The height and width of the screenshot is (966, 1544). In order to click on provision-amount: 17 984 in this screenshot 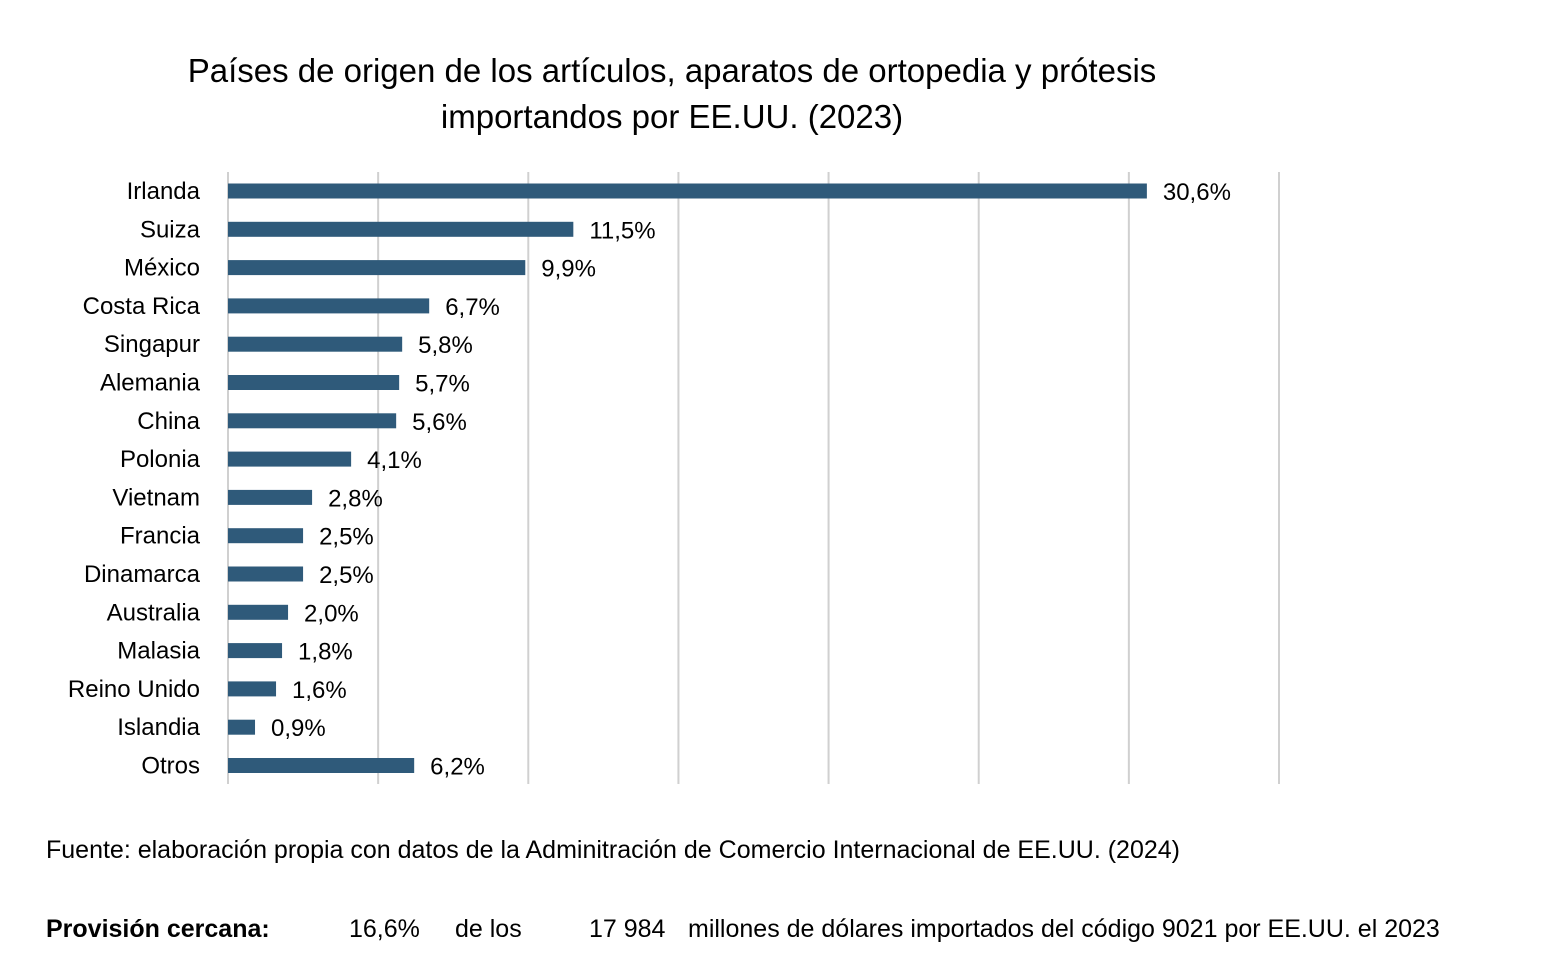, I will do `click(627, 929)`.